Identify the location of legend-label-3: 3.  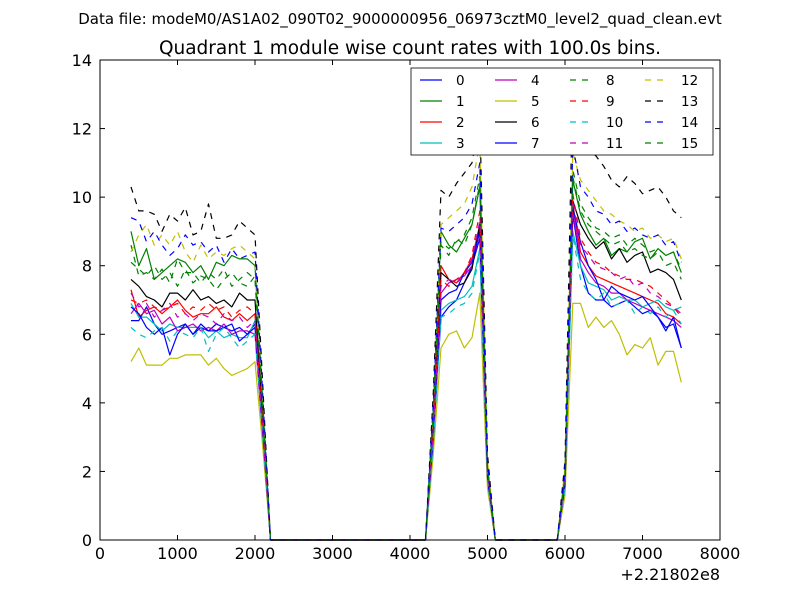
(460, 144).